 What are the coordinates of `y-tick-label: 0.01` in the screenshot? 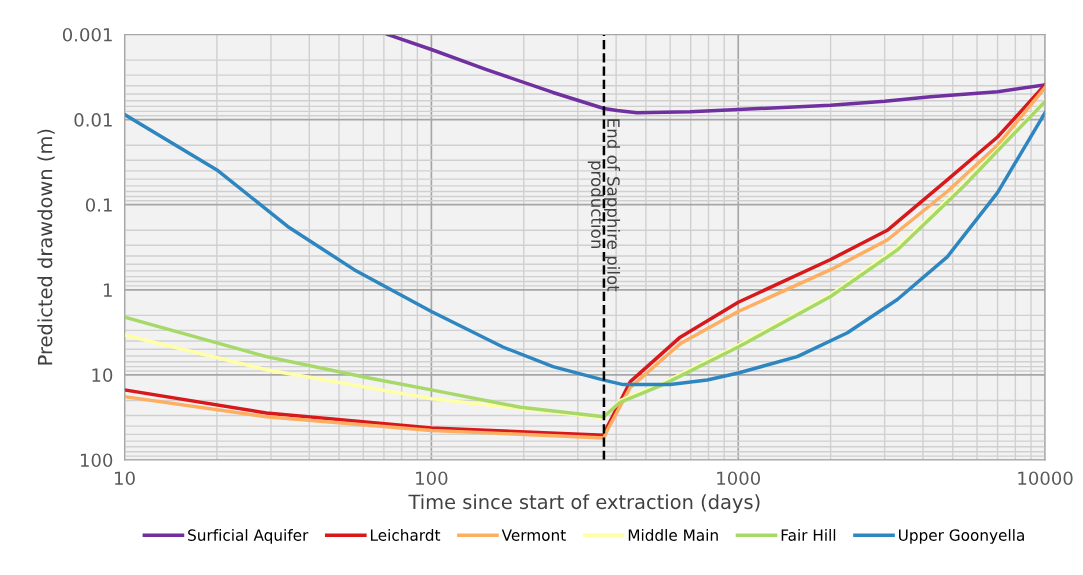 It's located at (93, 120).